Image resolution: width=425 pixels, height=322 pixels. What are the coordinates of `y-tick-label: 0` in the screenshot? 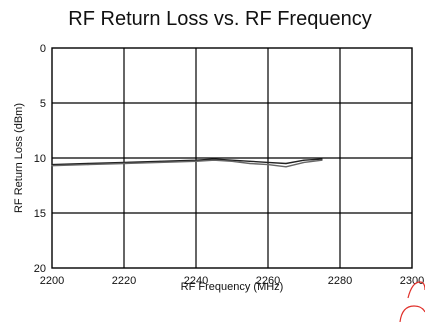 It's located at (43, 49).